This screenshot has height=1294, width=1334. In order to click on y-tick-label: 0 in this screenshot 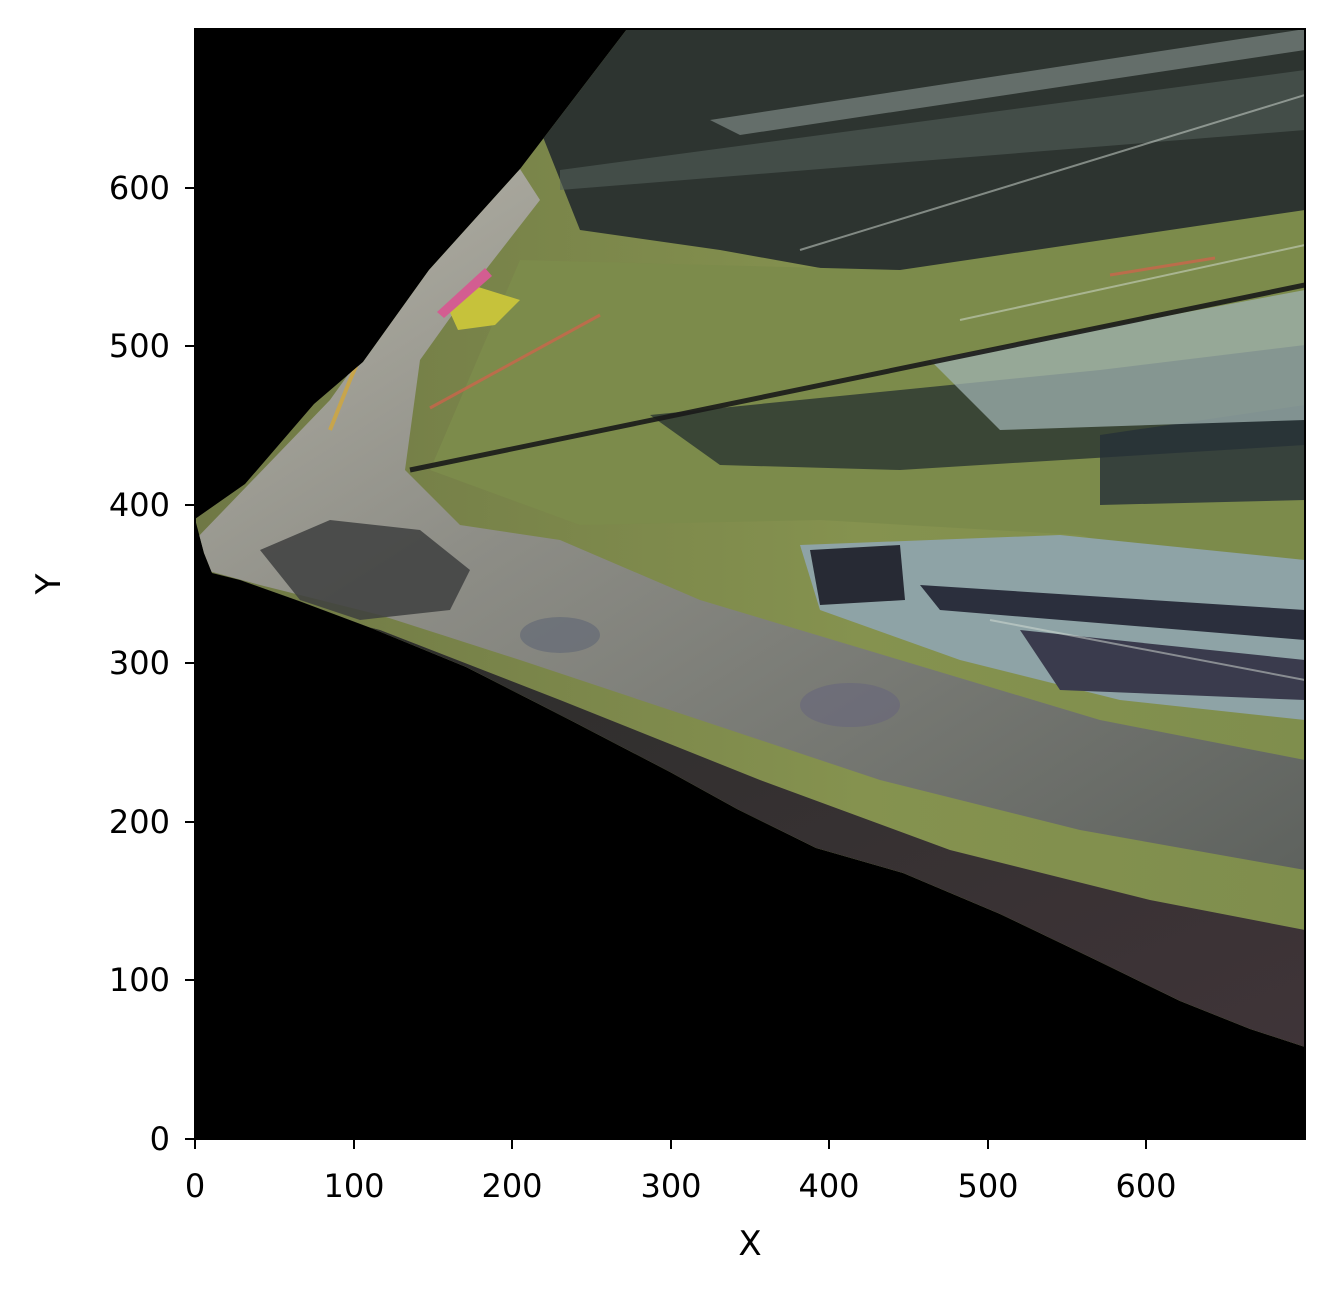, I will do `click(160, 1139)`.